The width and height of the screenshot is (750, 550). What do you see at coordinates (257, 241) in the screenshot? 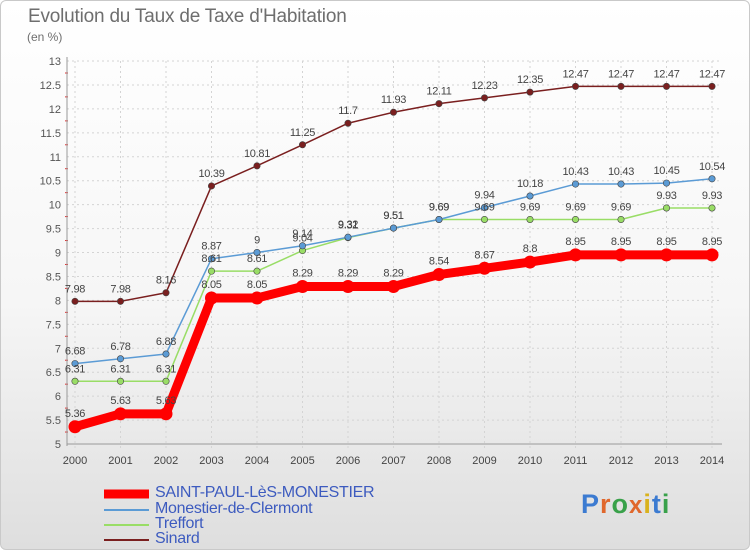
I see `data-label: 9` at bounding box center [257, 241].